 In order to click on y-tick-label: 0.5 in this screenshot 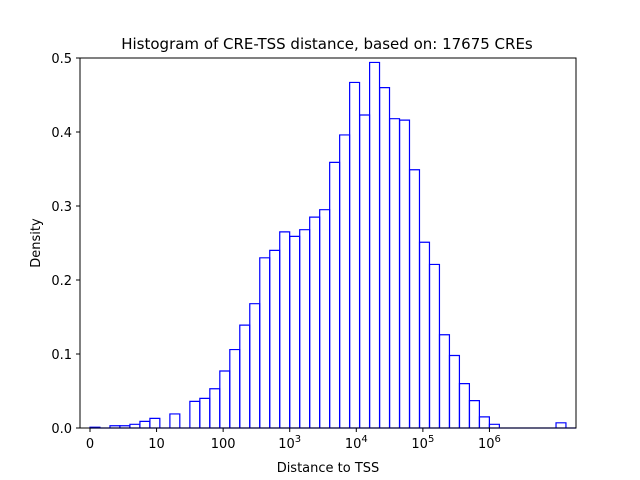, I will do `click(61, 59)`.